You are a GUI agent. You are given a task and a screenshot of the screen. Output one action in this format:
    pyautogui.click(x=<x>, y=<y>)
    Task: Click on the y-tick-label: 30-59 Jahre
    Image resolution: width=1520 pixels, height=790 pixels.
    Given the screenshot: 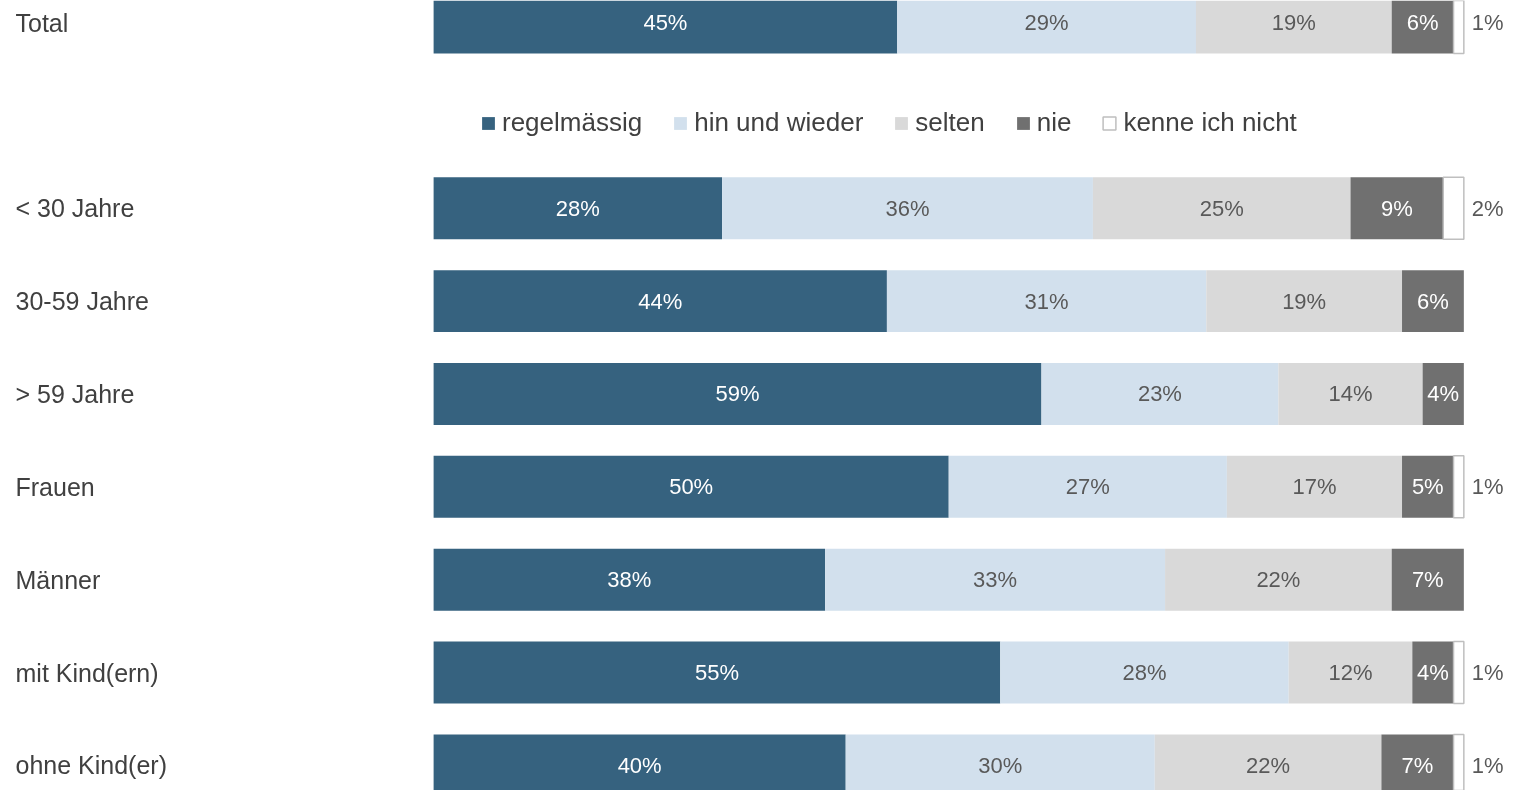 What is the action you would take?
    pyautogui.click(x=82, y=301)
    